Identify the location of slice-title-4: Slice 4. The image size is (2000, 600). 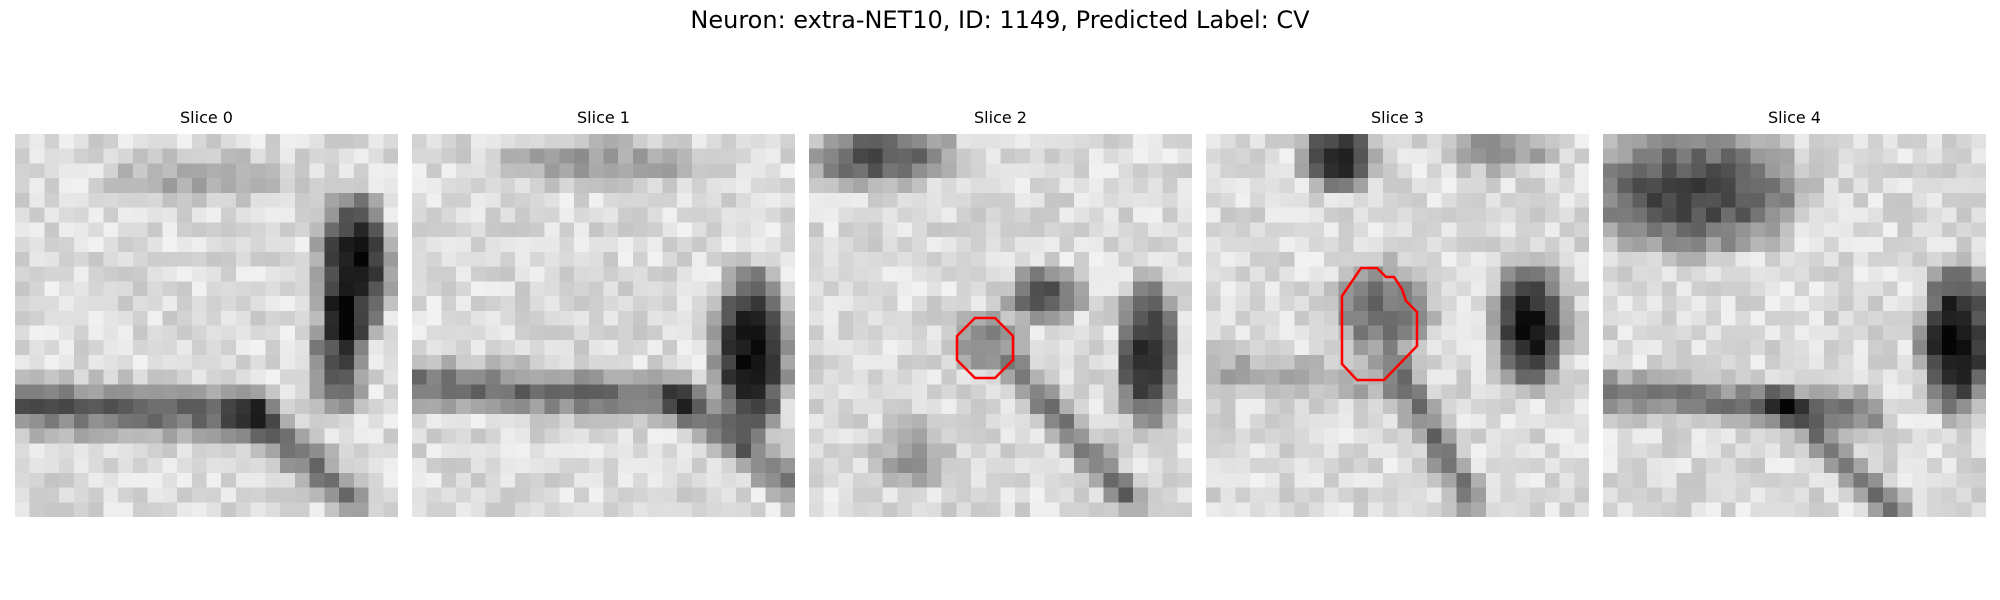
(1794, 117).